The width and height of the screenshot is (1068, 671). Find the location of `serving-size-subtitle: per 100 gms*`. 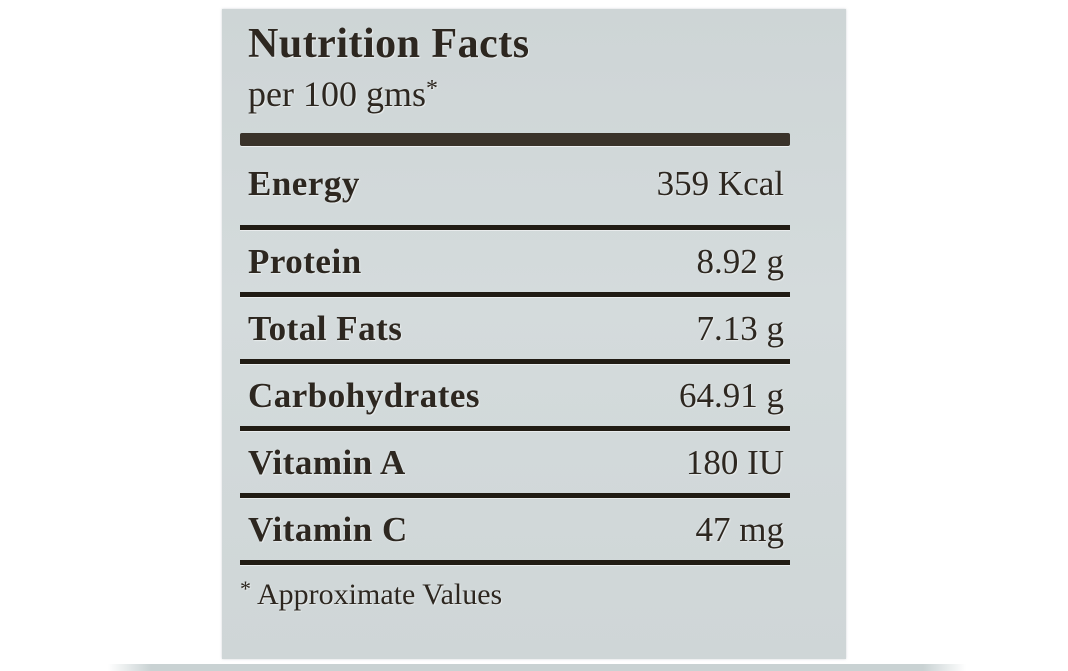

serving-size-subtitle: per 100 gms* is located at coordinates (515, 94).